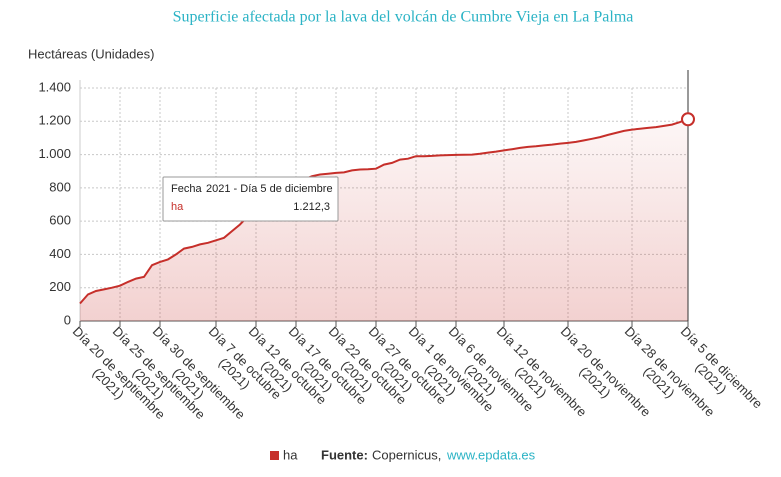  Describe the element at coordinates (67, 319) in the screenshot. I see `y-tick-label: 0` at that location.